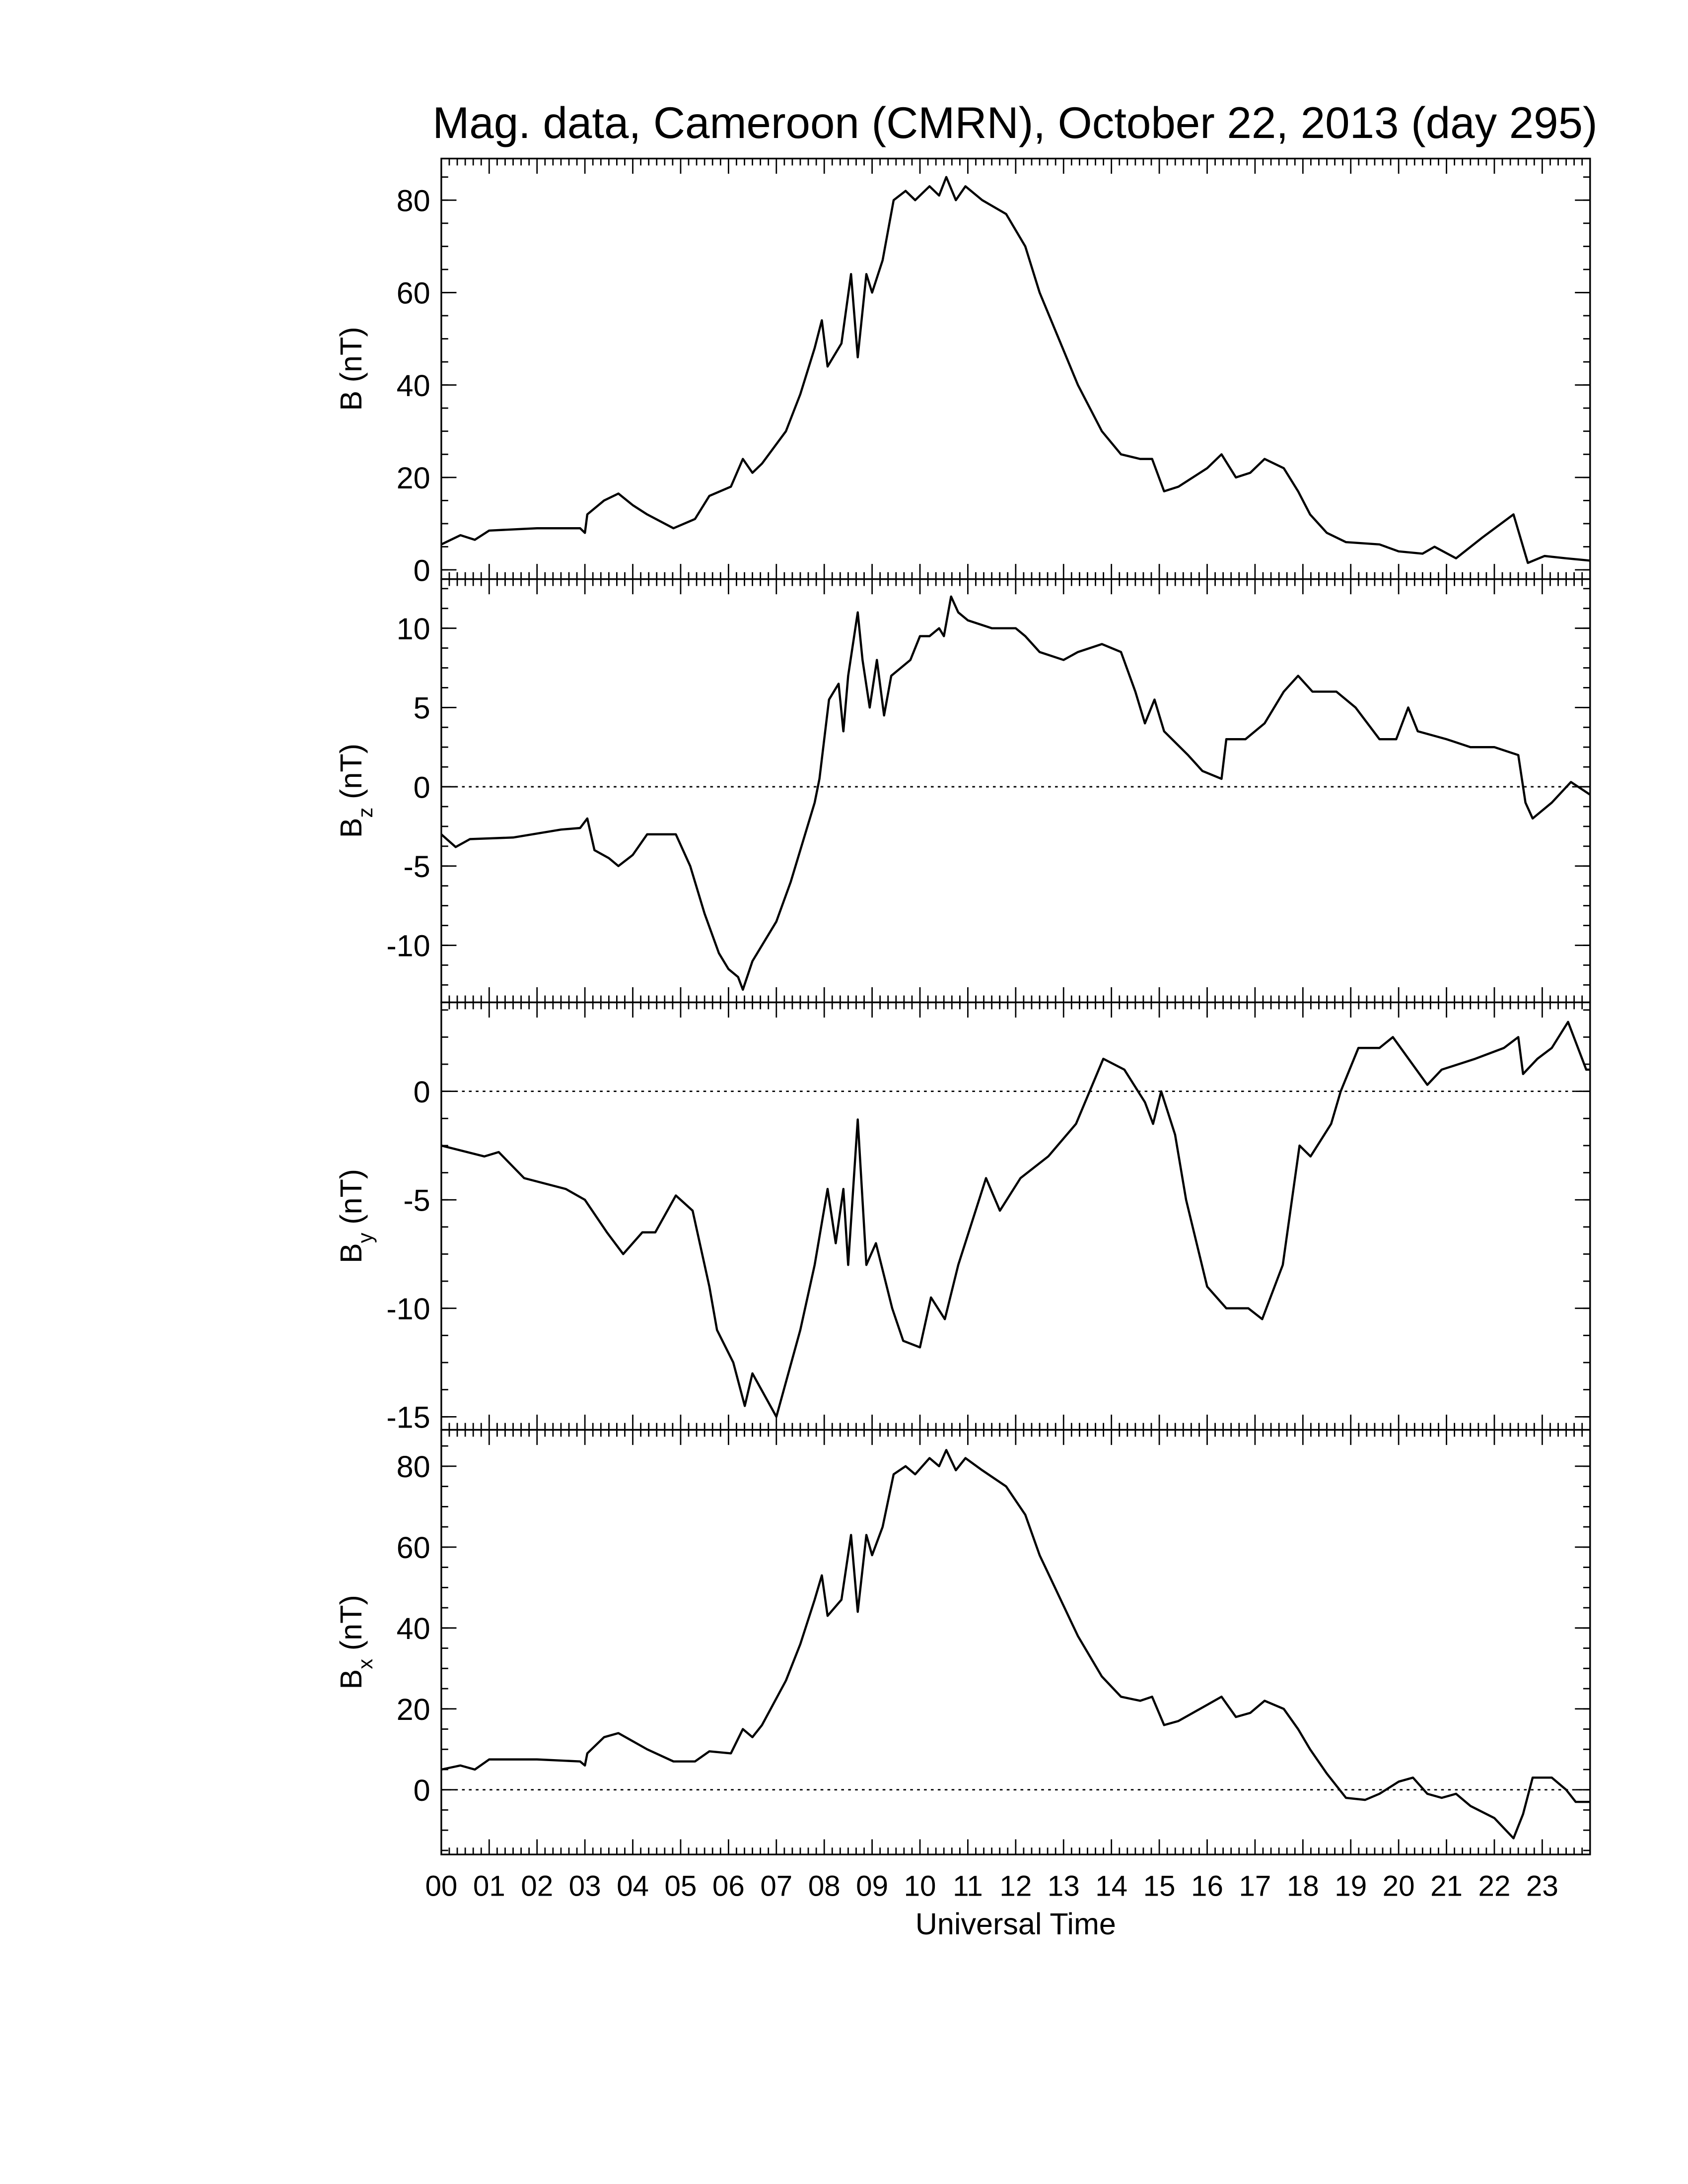 The height and width of the screenshot is (2184, 1688). I want to click on x-tick-label: 03, so click(585, 1886).